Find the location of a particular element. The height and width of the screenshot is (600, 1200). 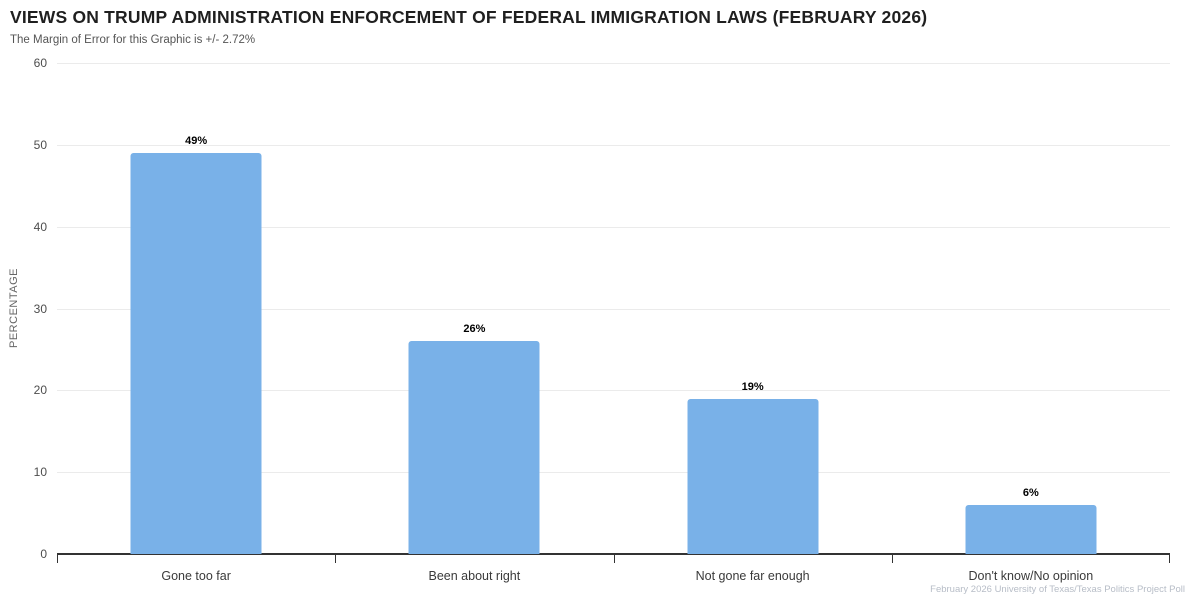

y-tick-label-40: 40 is located at coordinates (40, 226).